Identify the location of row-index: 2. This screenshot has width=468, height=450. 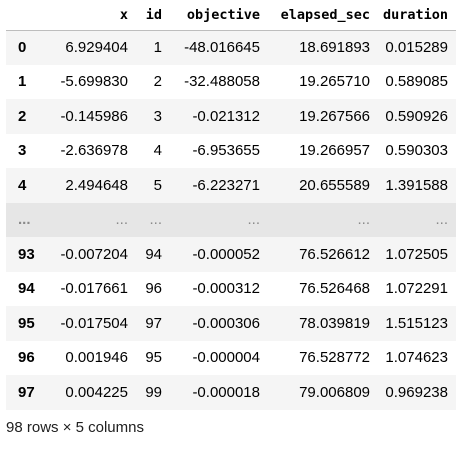
(22, 116).